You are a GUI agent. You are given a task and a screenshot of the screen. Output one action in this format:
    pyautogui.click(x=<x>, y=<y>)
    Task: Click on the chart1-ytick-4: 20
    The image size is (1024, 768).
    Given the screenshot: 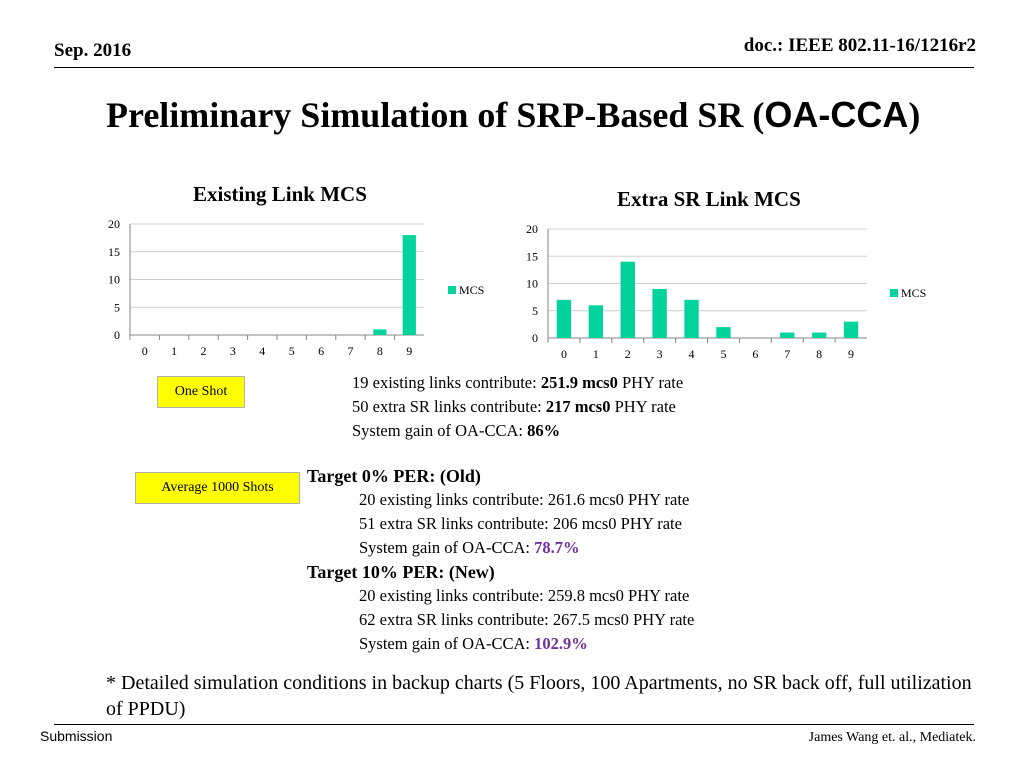 What is the action you would take?
    pyautogui.click(x=114, y=224)
    